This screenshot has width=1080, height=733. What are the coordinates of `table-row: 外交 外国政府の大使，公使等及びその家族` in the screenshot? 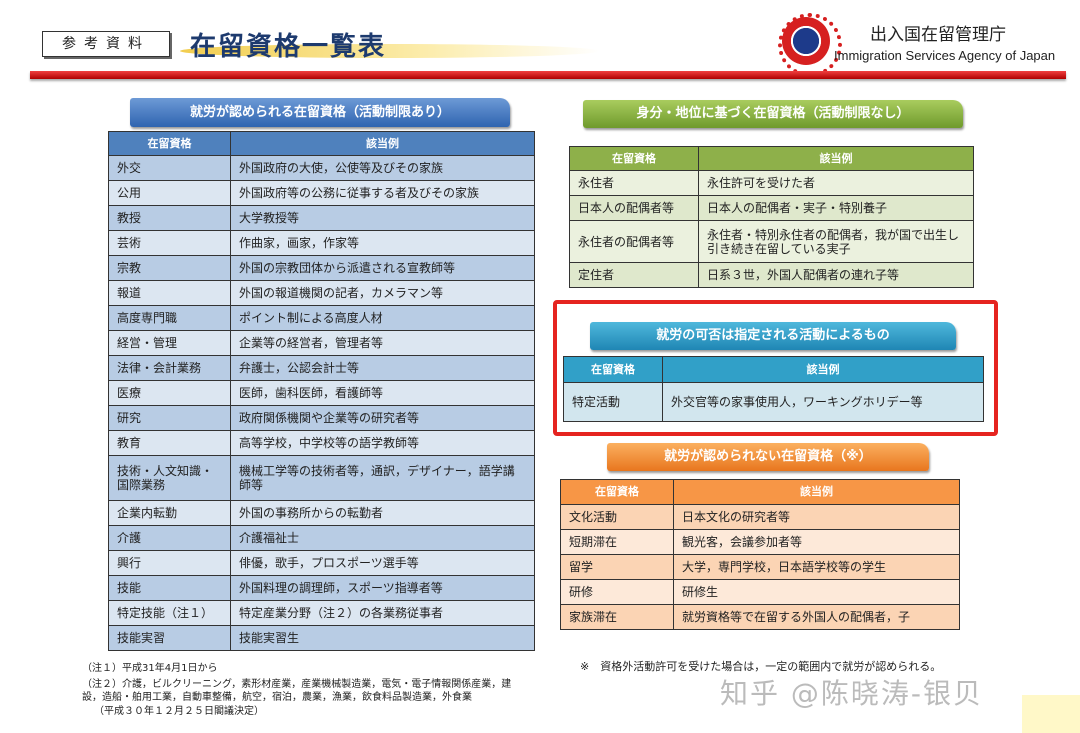 It's located at (321, 168).